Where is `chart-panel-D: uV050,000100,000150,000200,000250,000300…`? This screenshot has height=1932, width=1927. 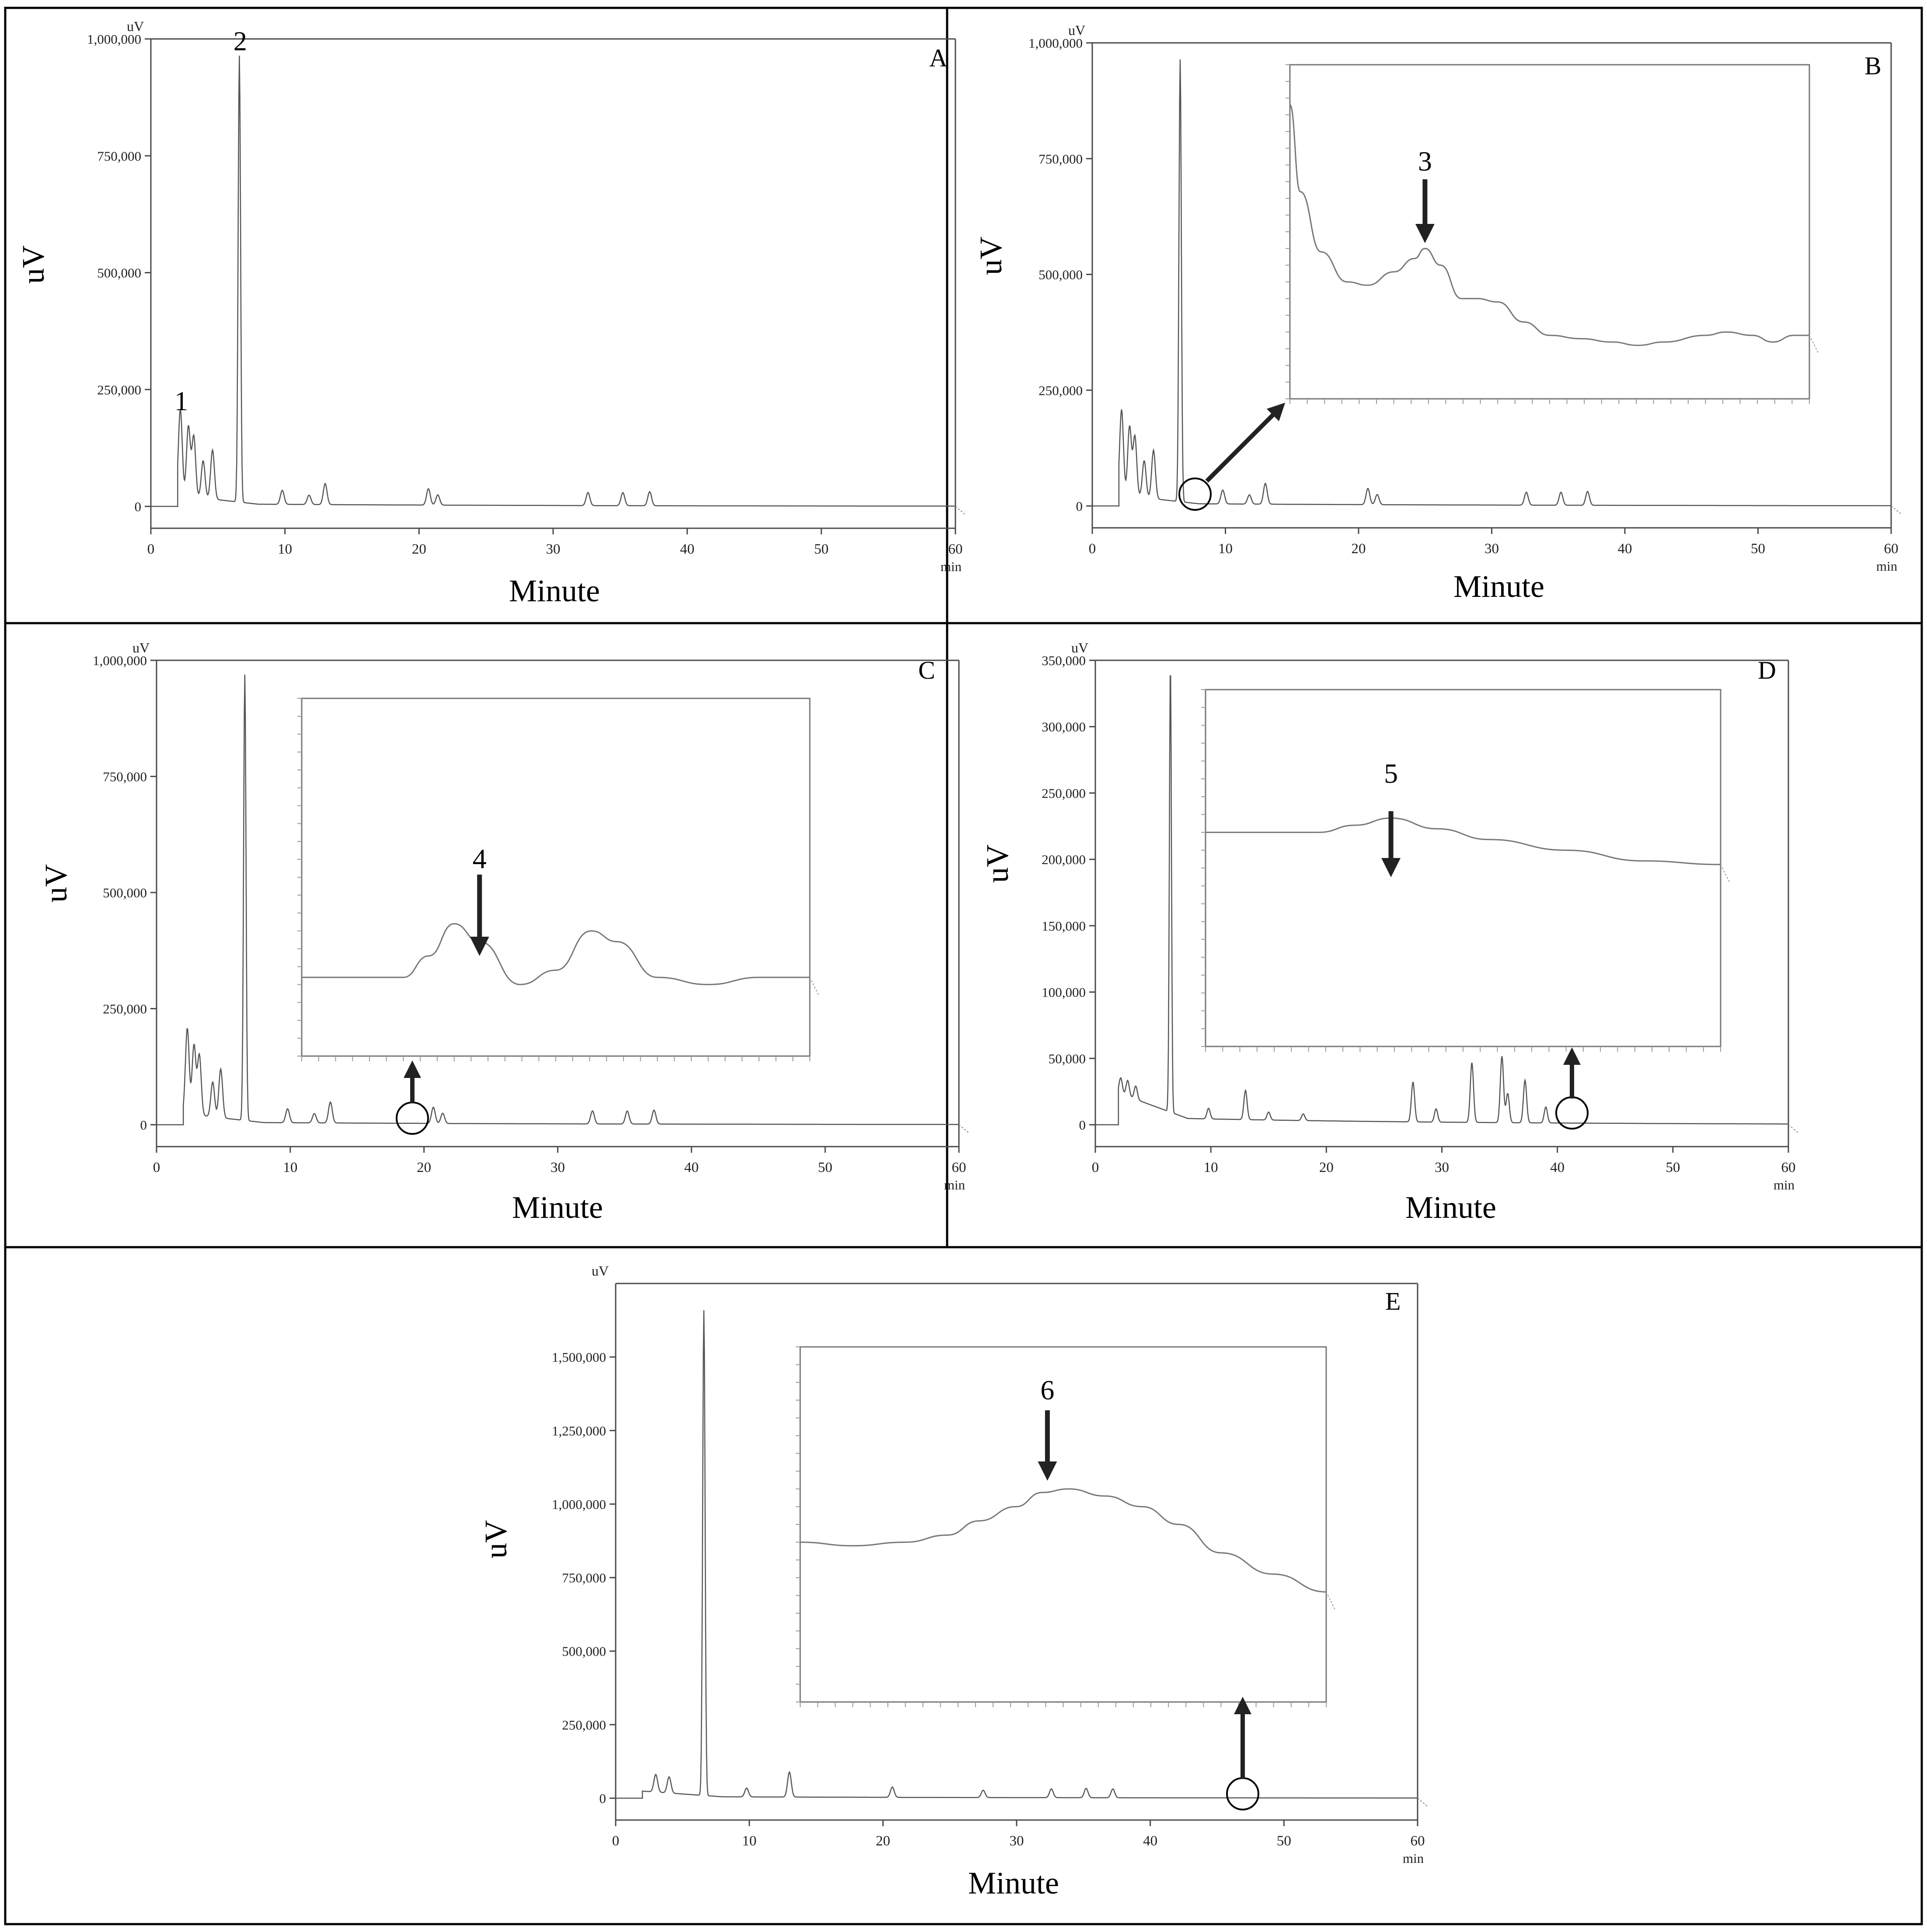 chart-panel-D: uV050,000100,000150,000200,000250,000300… is located at coordinates (1389, 932).